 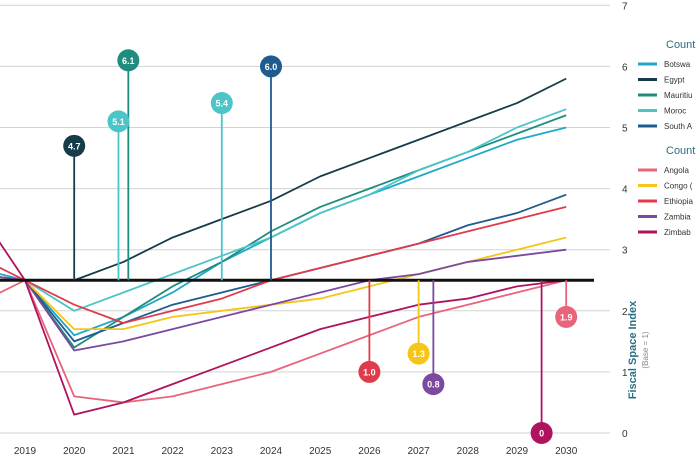 I want to click on x-tick-label: 2023, so click(x=222, y=451).